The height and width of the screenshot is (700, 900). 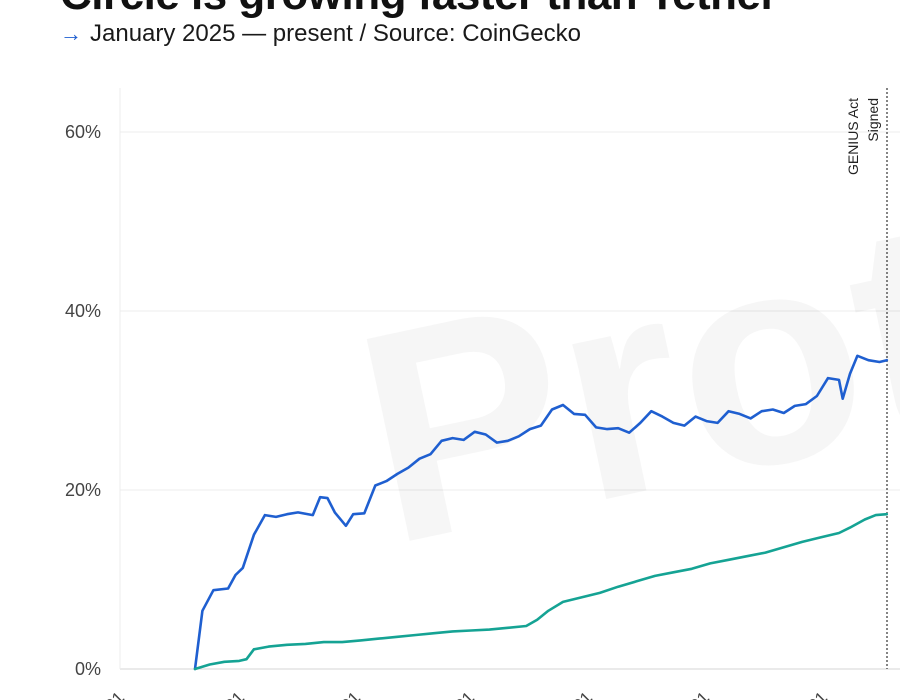 What do you see at coordinates (873, 120) in the screenshot?
I see `annotation-label: Signed` at bounding box center [873, 120].